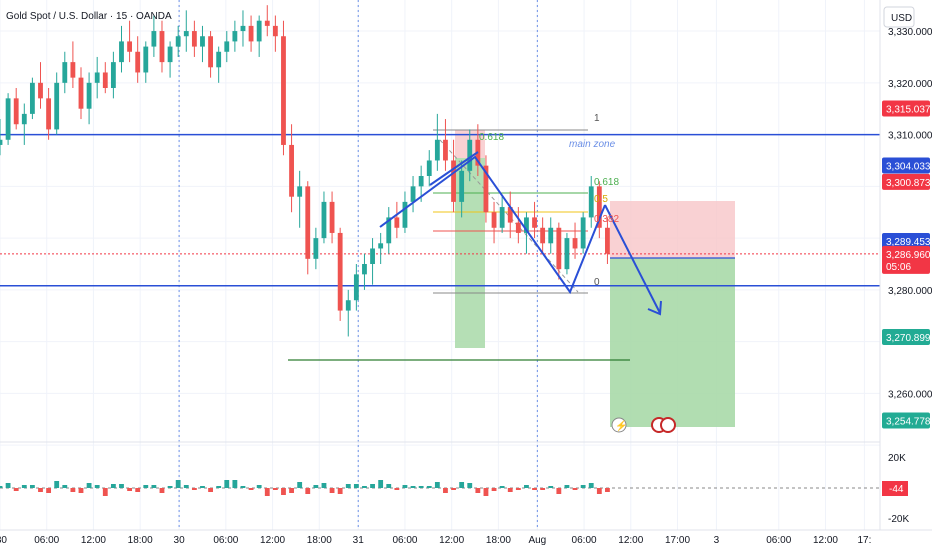 The image size is (932, 555). Describe the element at coordinates (672, 342) in the screenshot. I see `position-target-zone` at that location.